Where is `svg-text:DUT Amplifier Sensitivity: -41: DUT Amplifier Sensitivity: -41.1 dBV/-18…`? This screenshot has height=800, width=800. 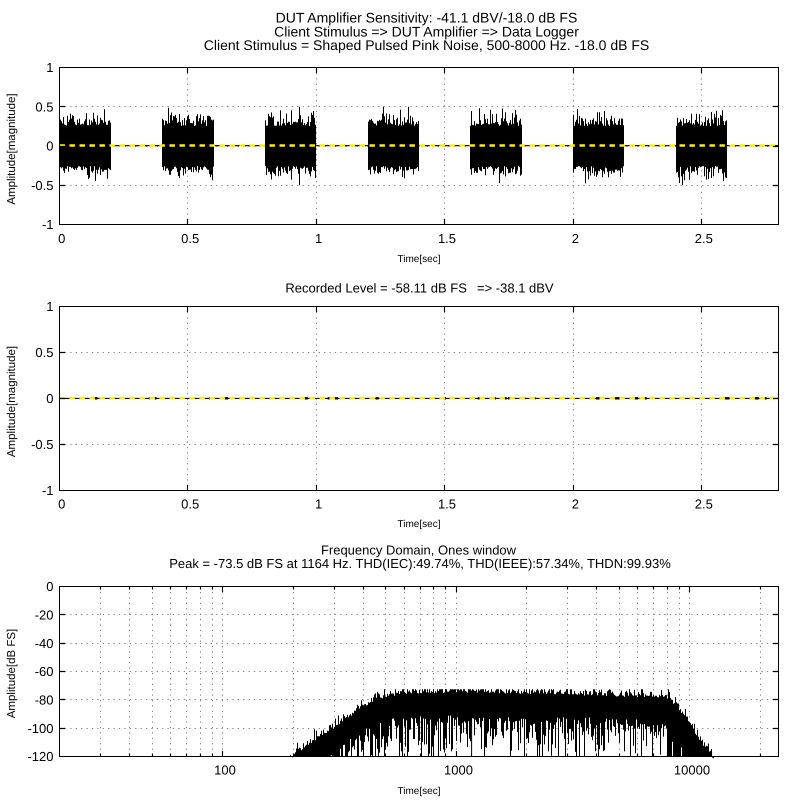
svg-text:DUT Amplifier Sensitivity: -41: DUT Amplifier Sensitivity: -41.1 dBV/-18… is located at coordinates (427, 17).